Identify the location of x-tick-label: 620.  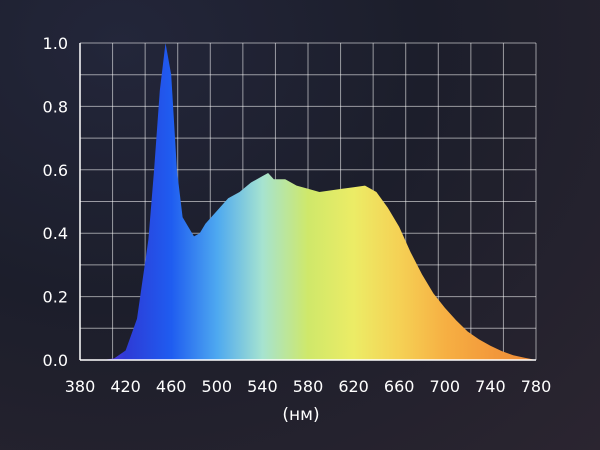
(353, 386).